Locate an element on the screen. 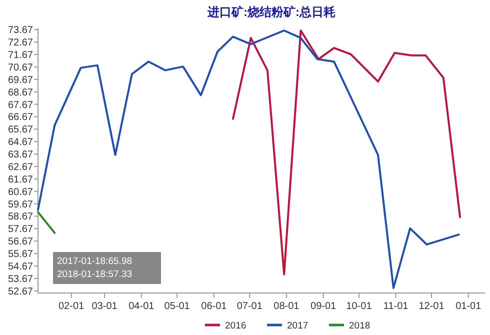 The image size is (490, 335). y-tick-label: 69.67 is located at coordinates (21, 80).